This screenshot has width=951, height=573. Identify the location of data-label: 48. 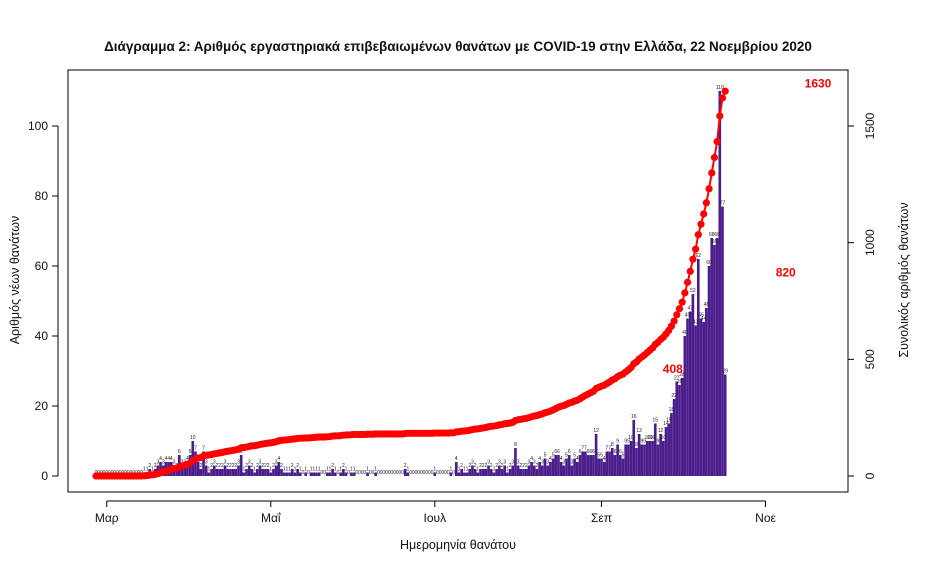
(707, 305).